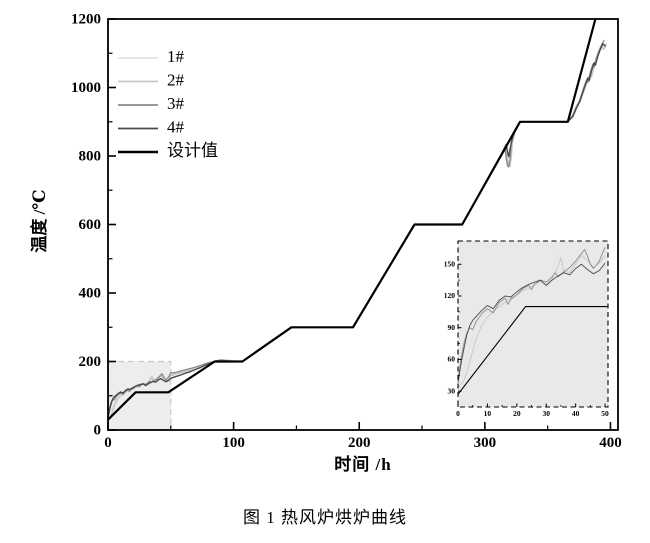 This screenshot has height=543, width=650. Describe the element at coordinates (359, 443) in the screenshot. I see `x-tick-label: 200` at that location.